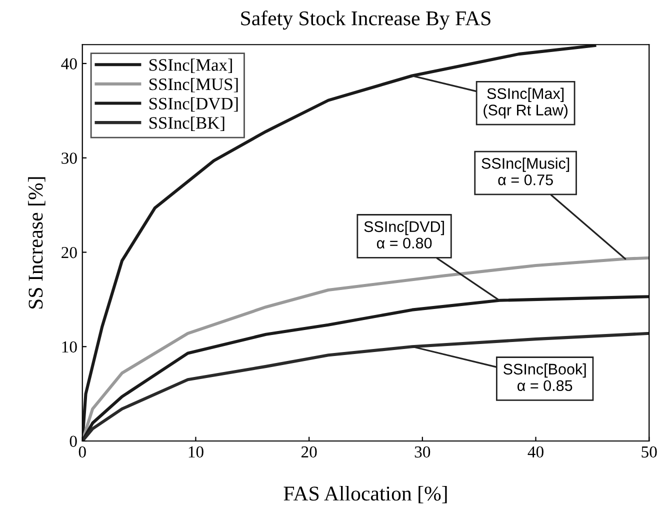 The image size is (659, 525). What do you see at coordinates (536, 452) in the screenshot?
I see `x-tick-label: 40` at bounding box center [536, 452].